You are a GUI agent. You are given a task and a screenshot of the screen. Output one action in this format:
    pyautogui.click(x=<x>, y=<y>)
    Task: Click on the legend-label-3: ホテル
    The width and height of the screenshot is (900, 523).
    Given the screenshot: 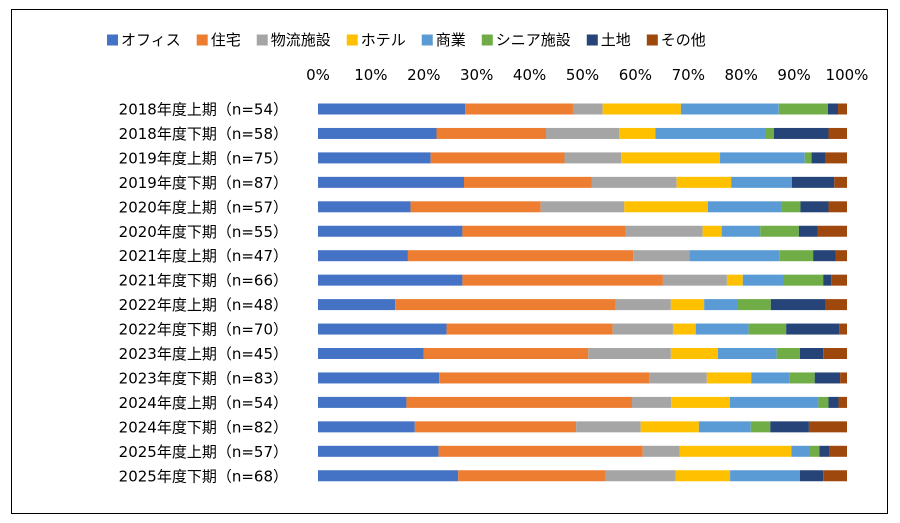 What is the action you would take?
    pyautogui.click(x=383, y=40)
    